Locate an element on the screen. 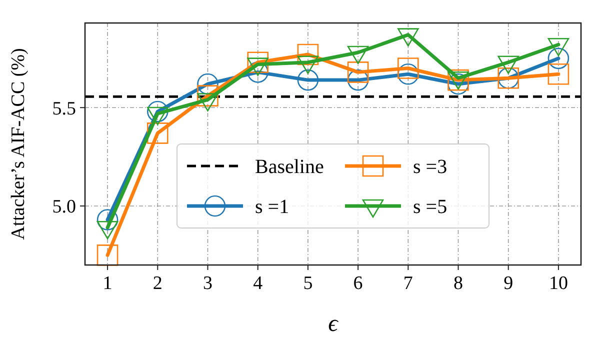 This screenshot has height=345, width=592. y-tick-label: 5.5 is located at coordinates (64, 109).